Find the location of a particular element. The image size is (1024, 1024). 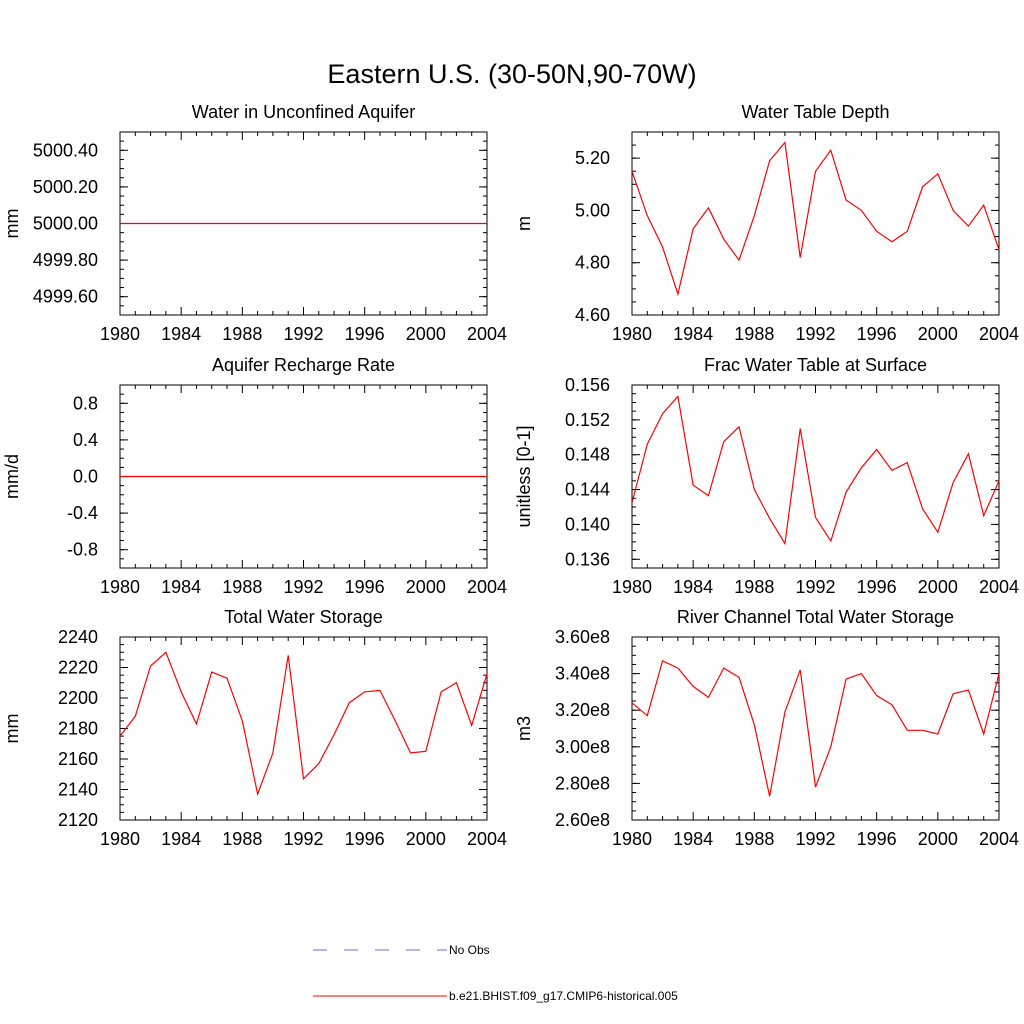

y-tick-label: 2.80e8 is located at coordinates (582, 783).